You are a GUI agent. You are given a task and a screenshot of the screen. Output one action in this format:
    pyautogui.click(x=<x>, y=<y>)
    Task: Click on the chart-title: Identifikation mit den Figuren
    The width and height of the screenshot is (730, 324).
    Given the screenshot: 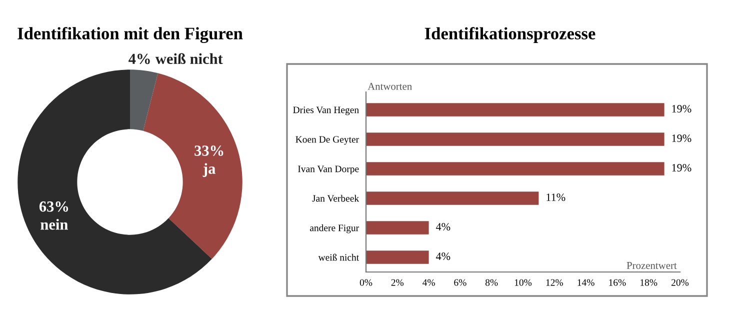 What is the action you would take?
    pyautogui.click(x=130, y=35)
    